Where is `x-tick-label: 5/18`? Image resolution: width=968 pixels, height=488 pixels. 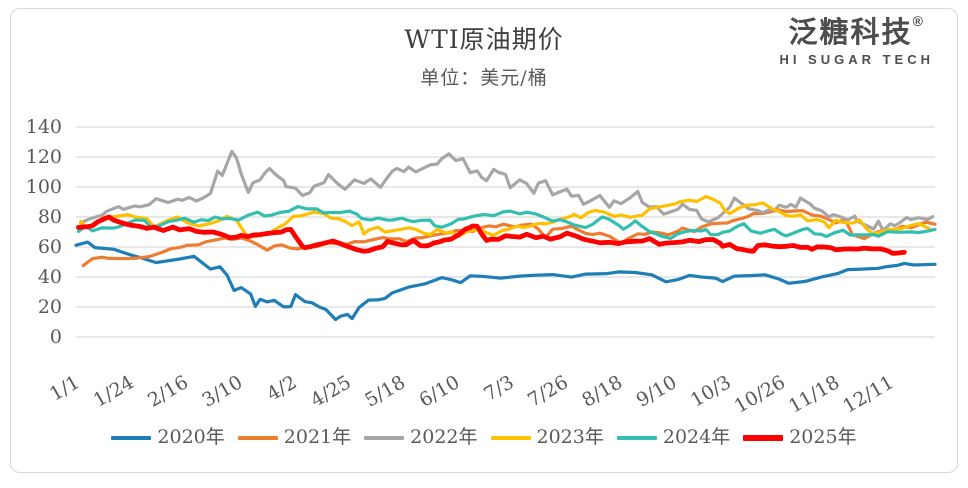 x-tick-label: 5/18 is located at coordinates (385, 391).